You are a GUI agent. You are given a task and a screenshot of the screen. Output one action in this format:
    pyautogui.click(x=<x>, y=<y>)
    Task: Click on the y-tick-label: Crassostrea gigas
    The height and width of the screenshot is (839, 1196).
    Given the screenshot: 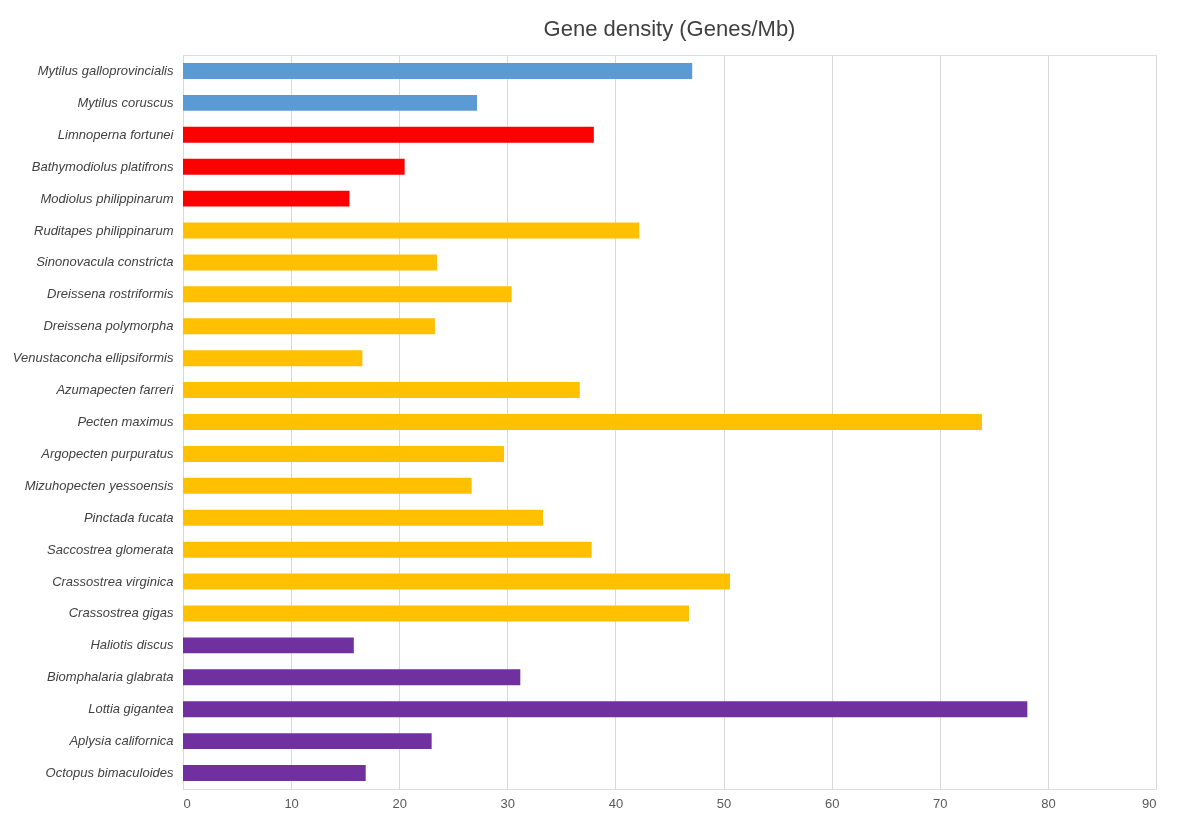 What is the action you would take?
    pyautogui.click(x=121, y=613)
    